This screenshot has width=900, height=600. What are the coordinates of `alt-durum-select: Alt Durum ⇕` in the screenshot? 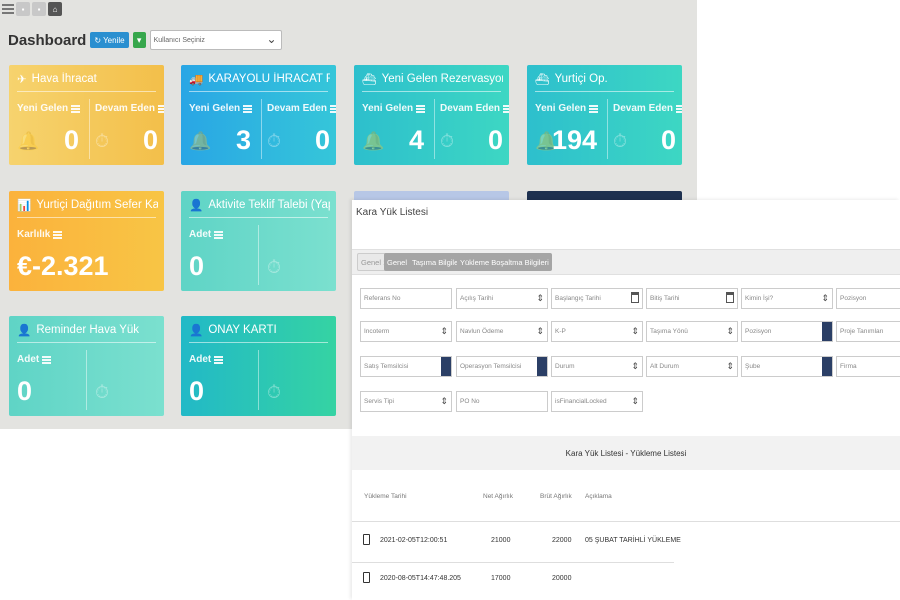 It's located at (692, 366).